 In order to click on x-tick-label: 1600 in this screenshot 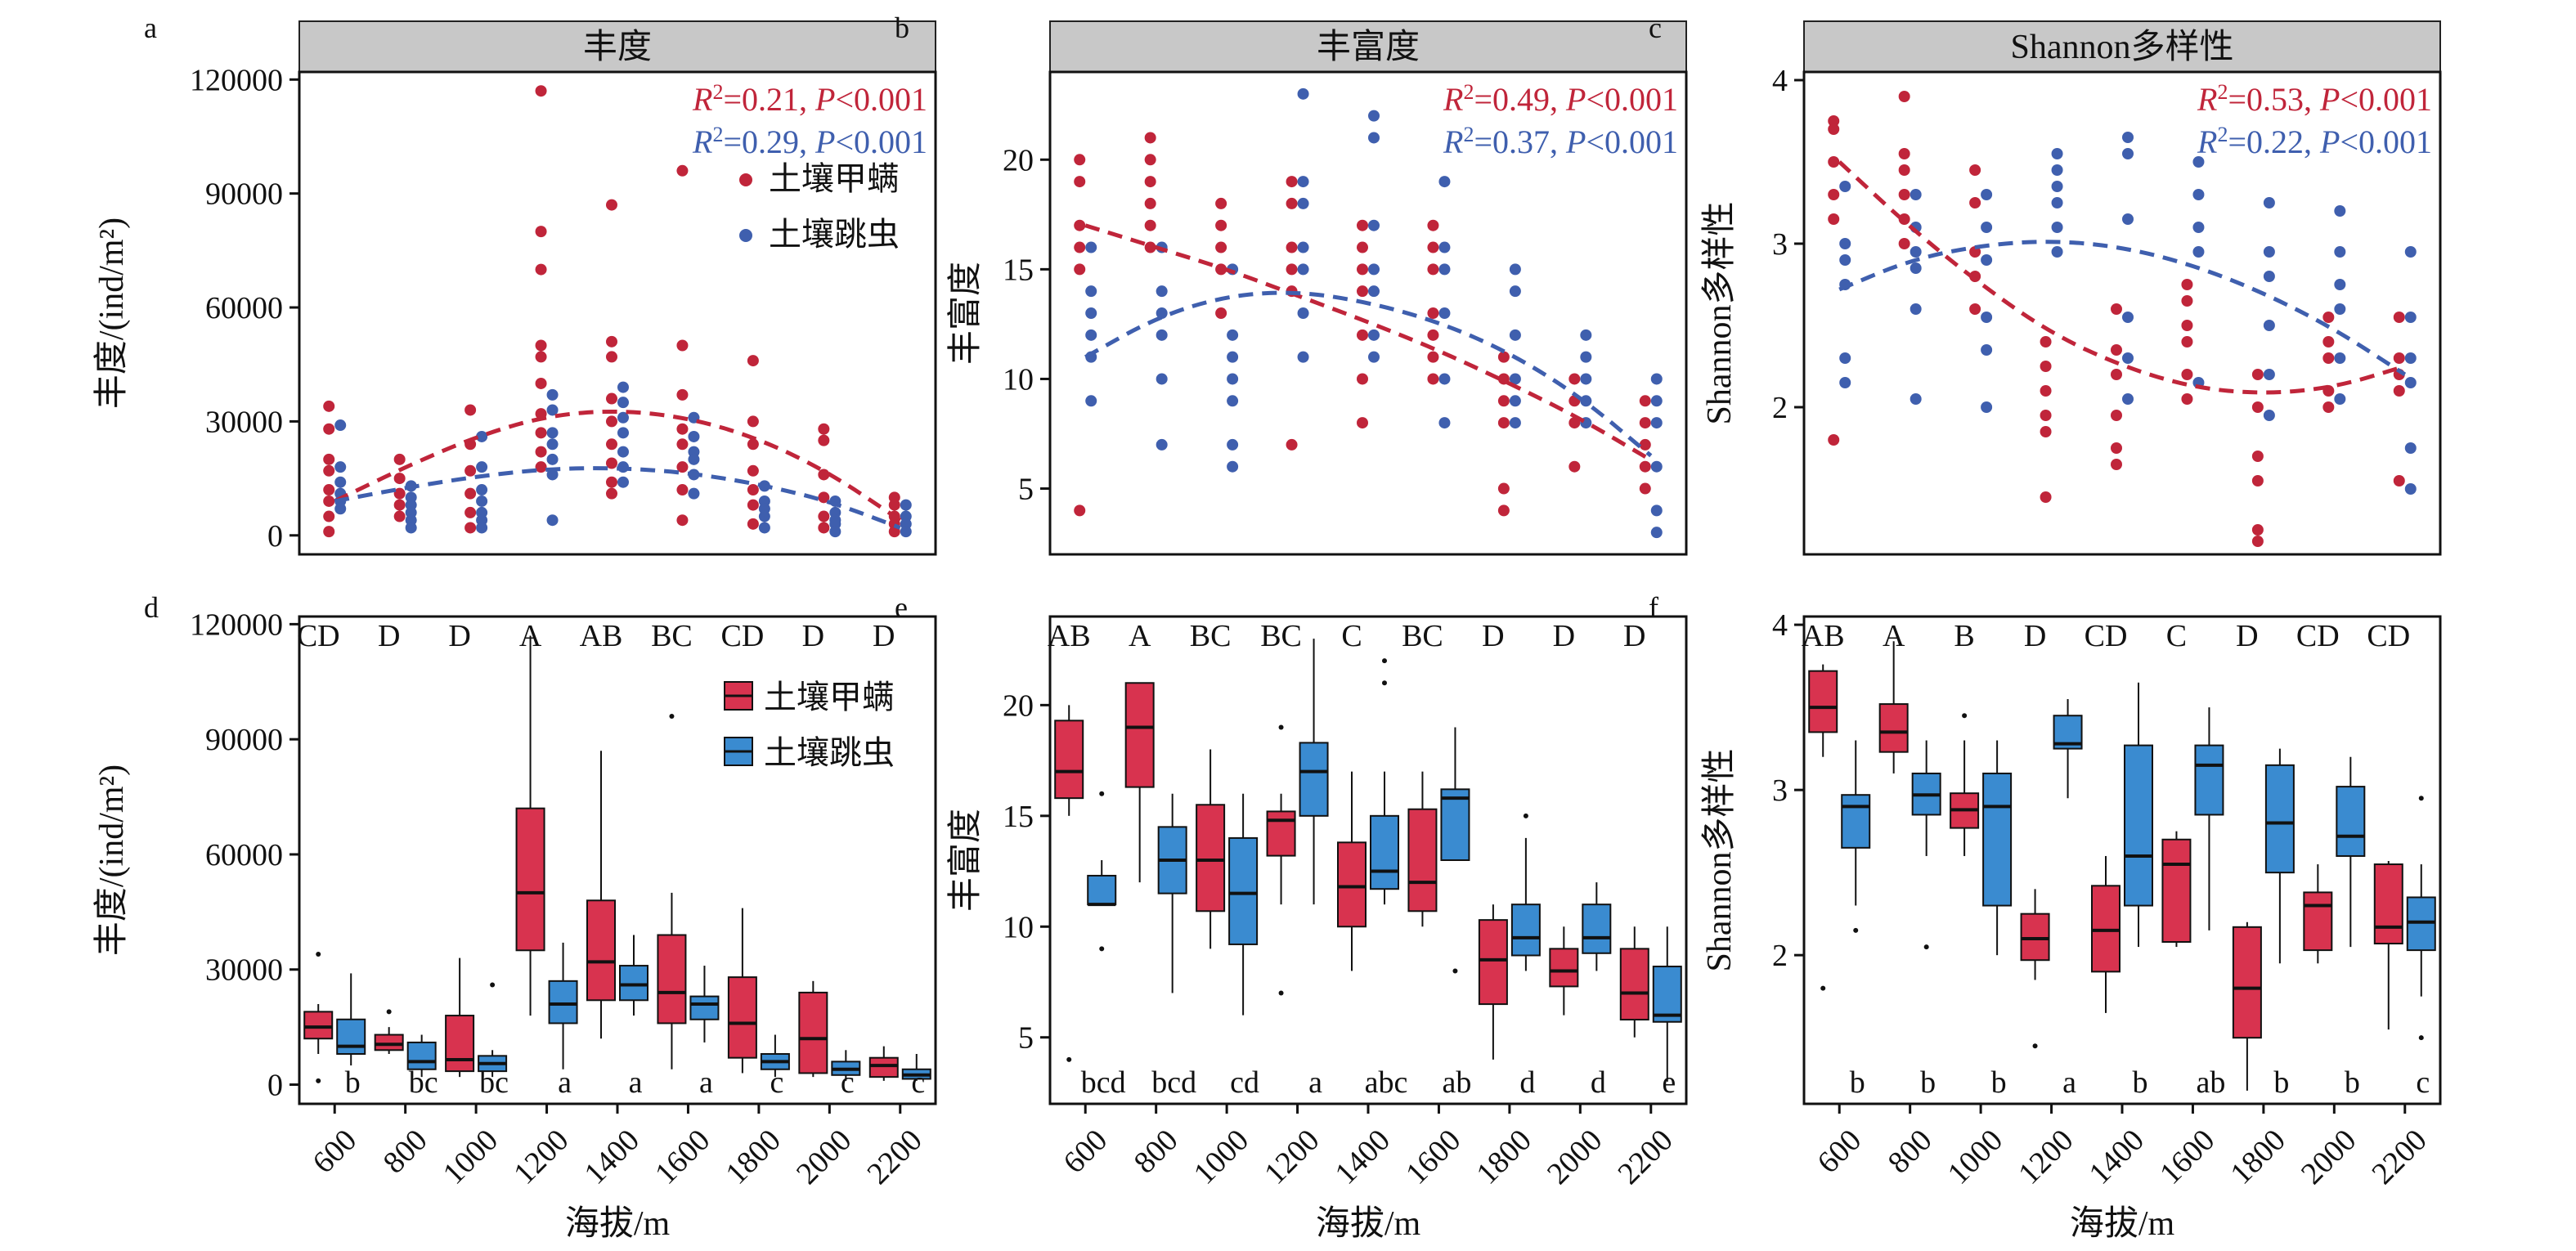, I will do `click(2187, 1156)`.